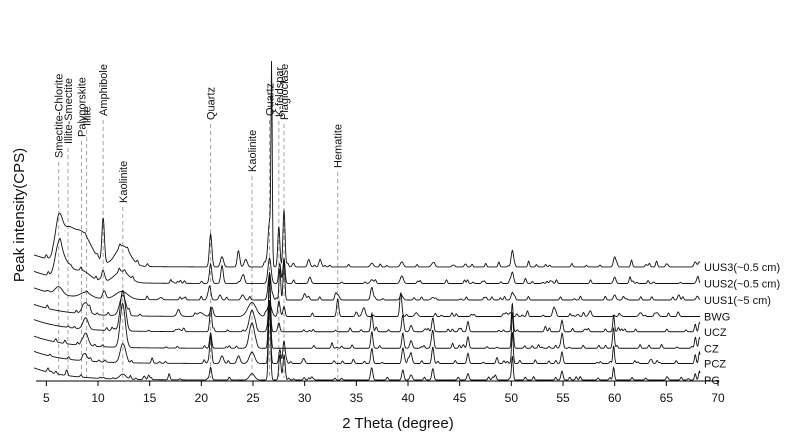 The image size is (800, 435). I want to click on mineral-label: Palygorskite, so click(82, 107).